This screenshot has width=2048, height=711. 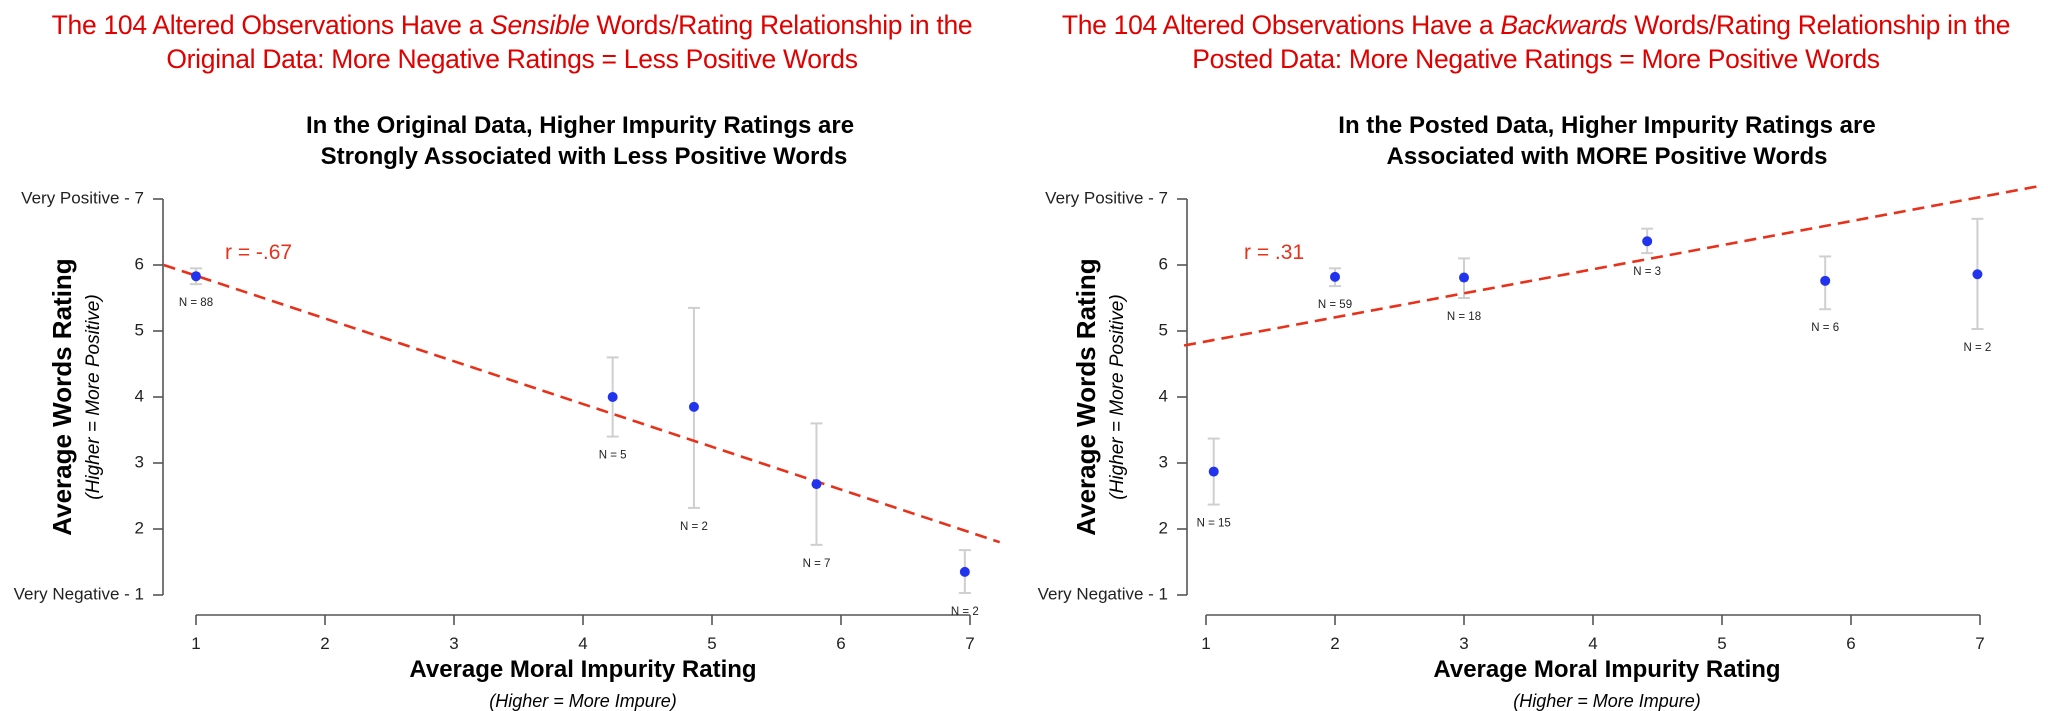 I want to click on left-headline-after: Words/Rating Relationship in the, so click(x=781, y=25).